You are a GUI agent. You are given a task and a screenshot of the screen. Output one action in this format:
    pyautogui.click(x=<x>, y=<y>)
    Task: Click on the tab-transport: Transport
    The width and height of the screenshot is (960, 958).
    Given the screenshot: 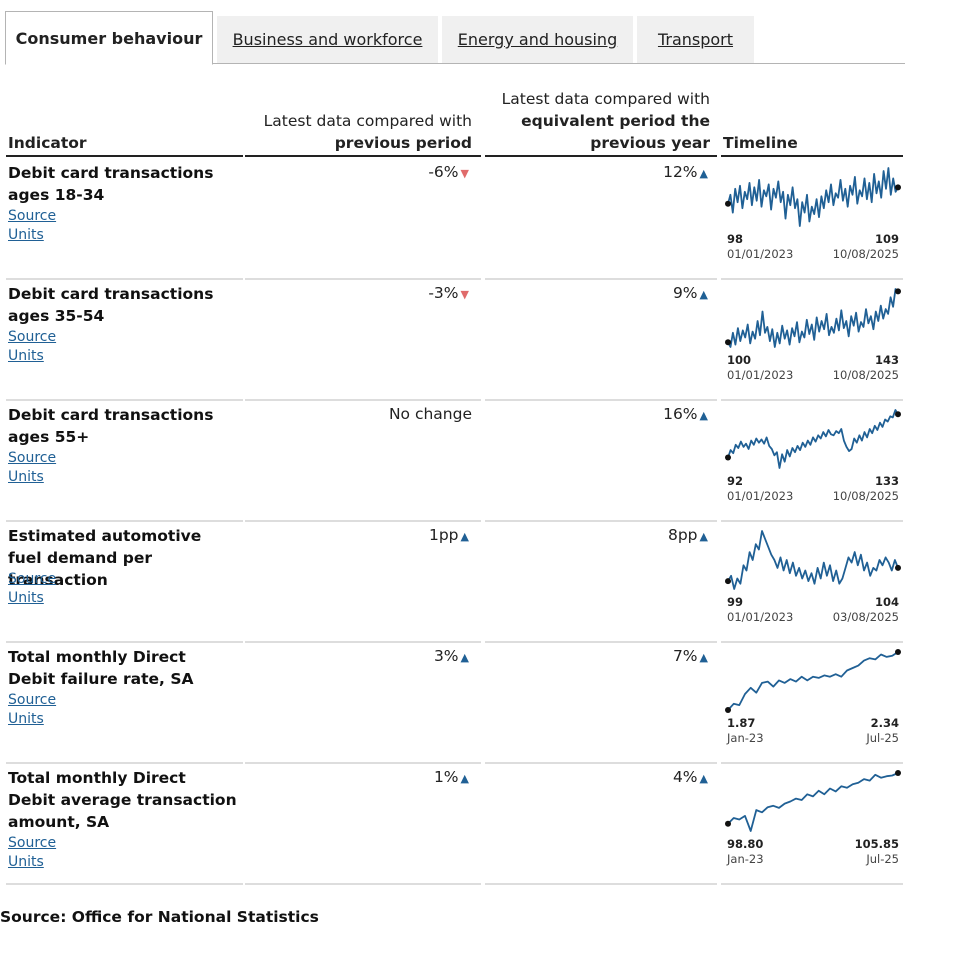 What is the action you would take?
    pyautogui.click(x=695, y=39)
    